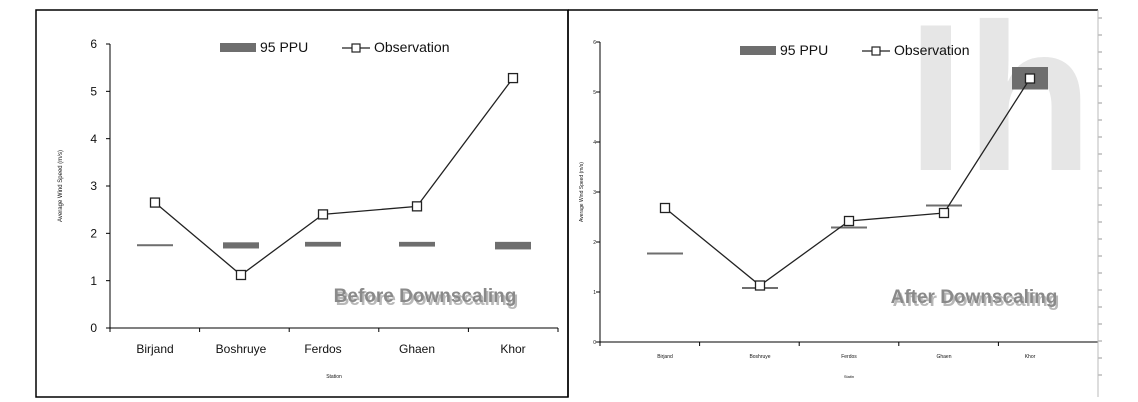 Image resolution: width=1138 pixels, height=402 pixels. Describe the element at coordinates (1000, 107) in the screenshot. I see `watermark-logo: Ih` at that location.